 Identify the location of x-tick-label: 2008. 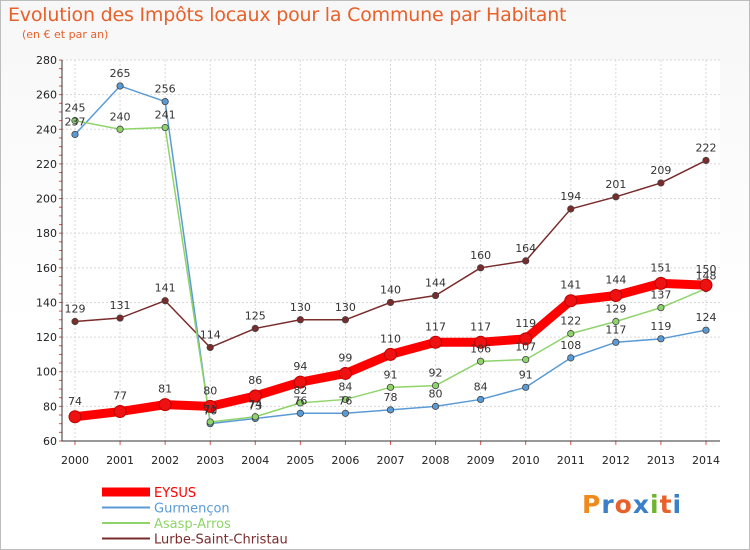
(436, 460).